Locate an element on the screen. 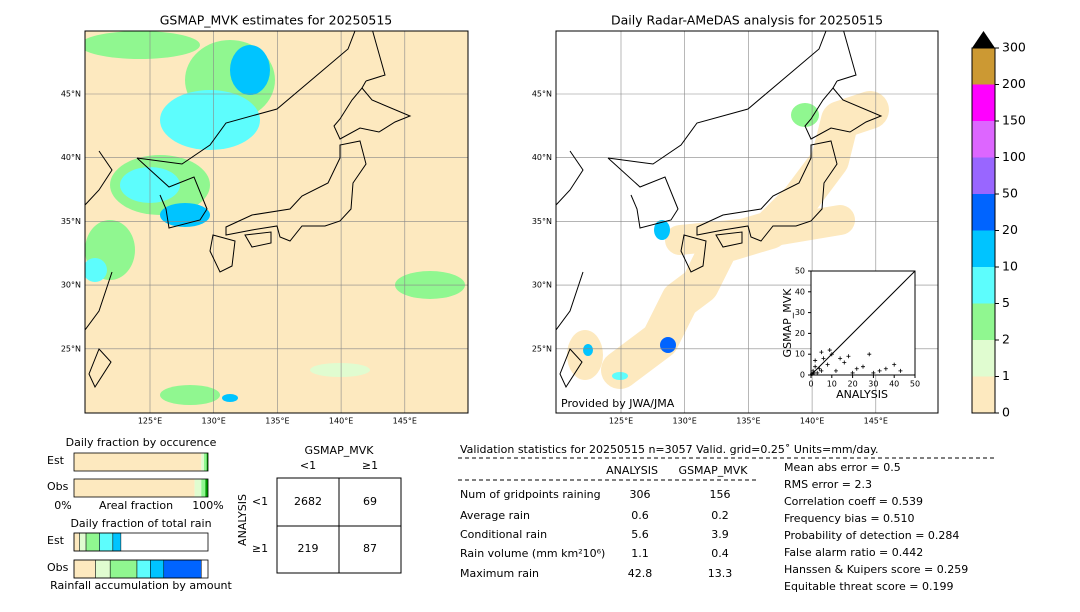 This screenshot has height=612, width=1080. cell: 219 is located at coordinates (308, 548).